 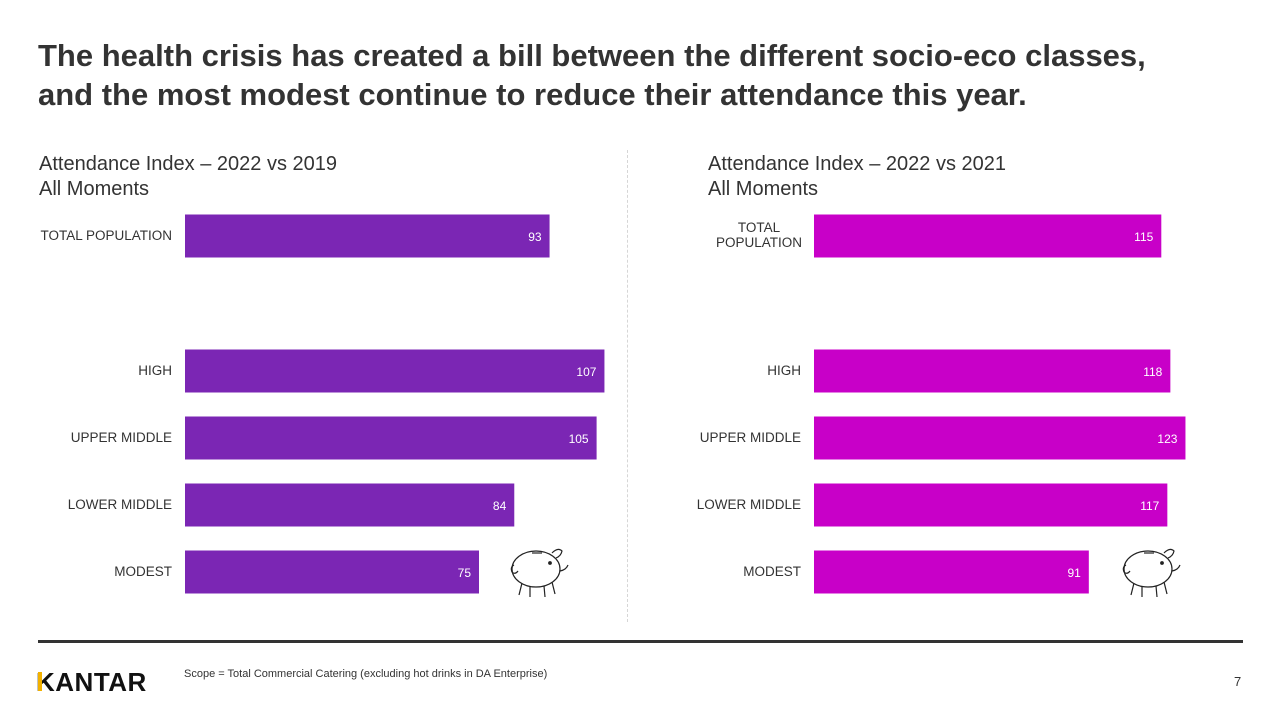 I want to click on chart-divider, so click(x=627, y=386).